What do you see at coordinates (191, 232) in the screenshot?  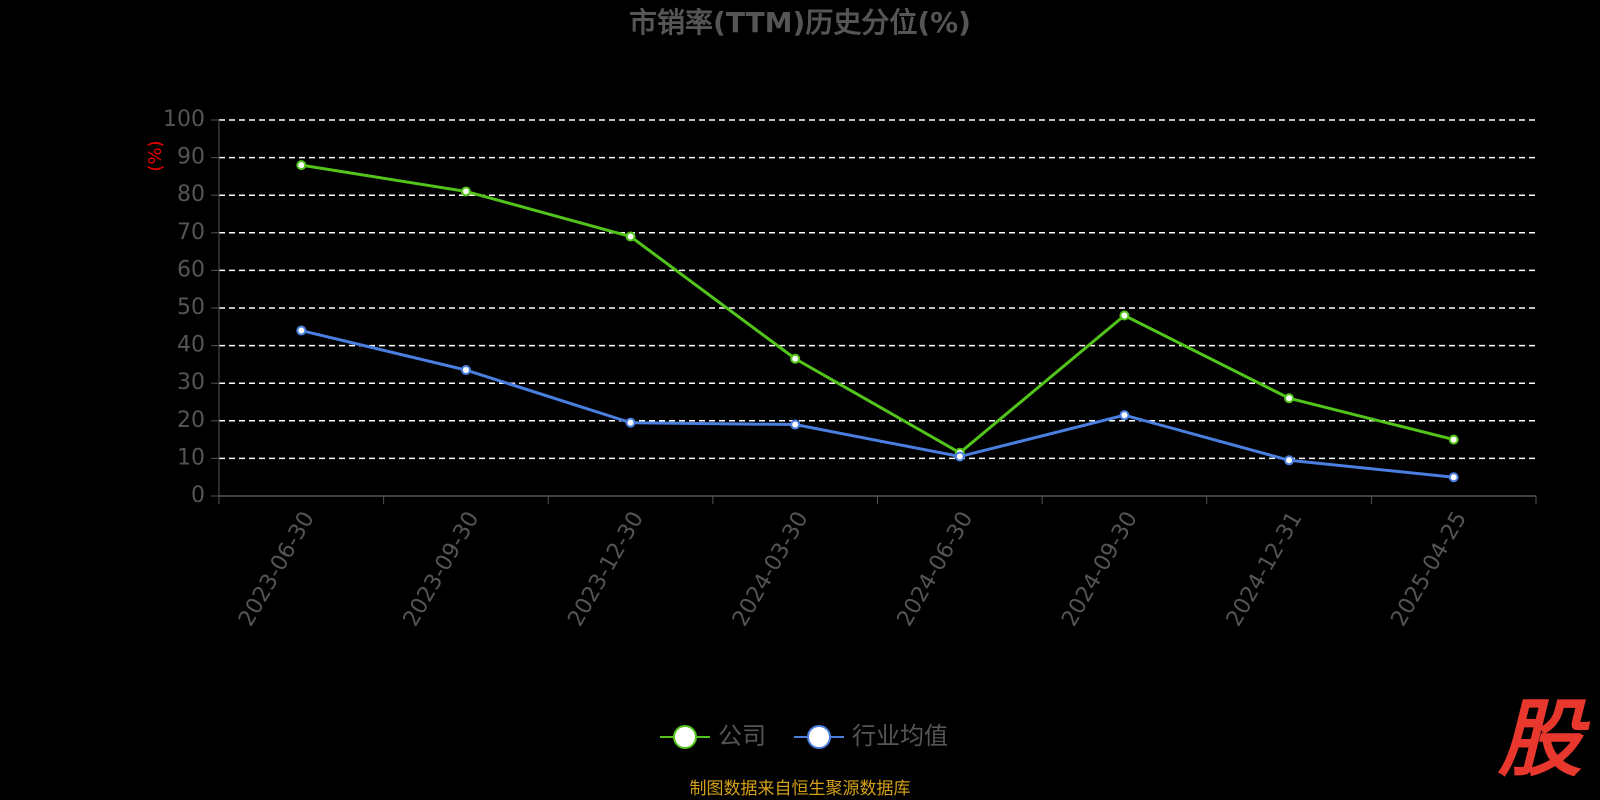 I see `y-tick-label: 70` at bounding box center [191, 232].